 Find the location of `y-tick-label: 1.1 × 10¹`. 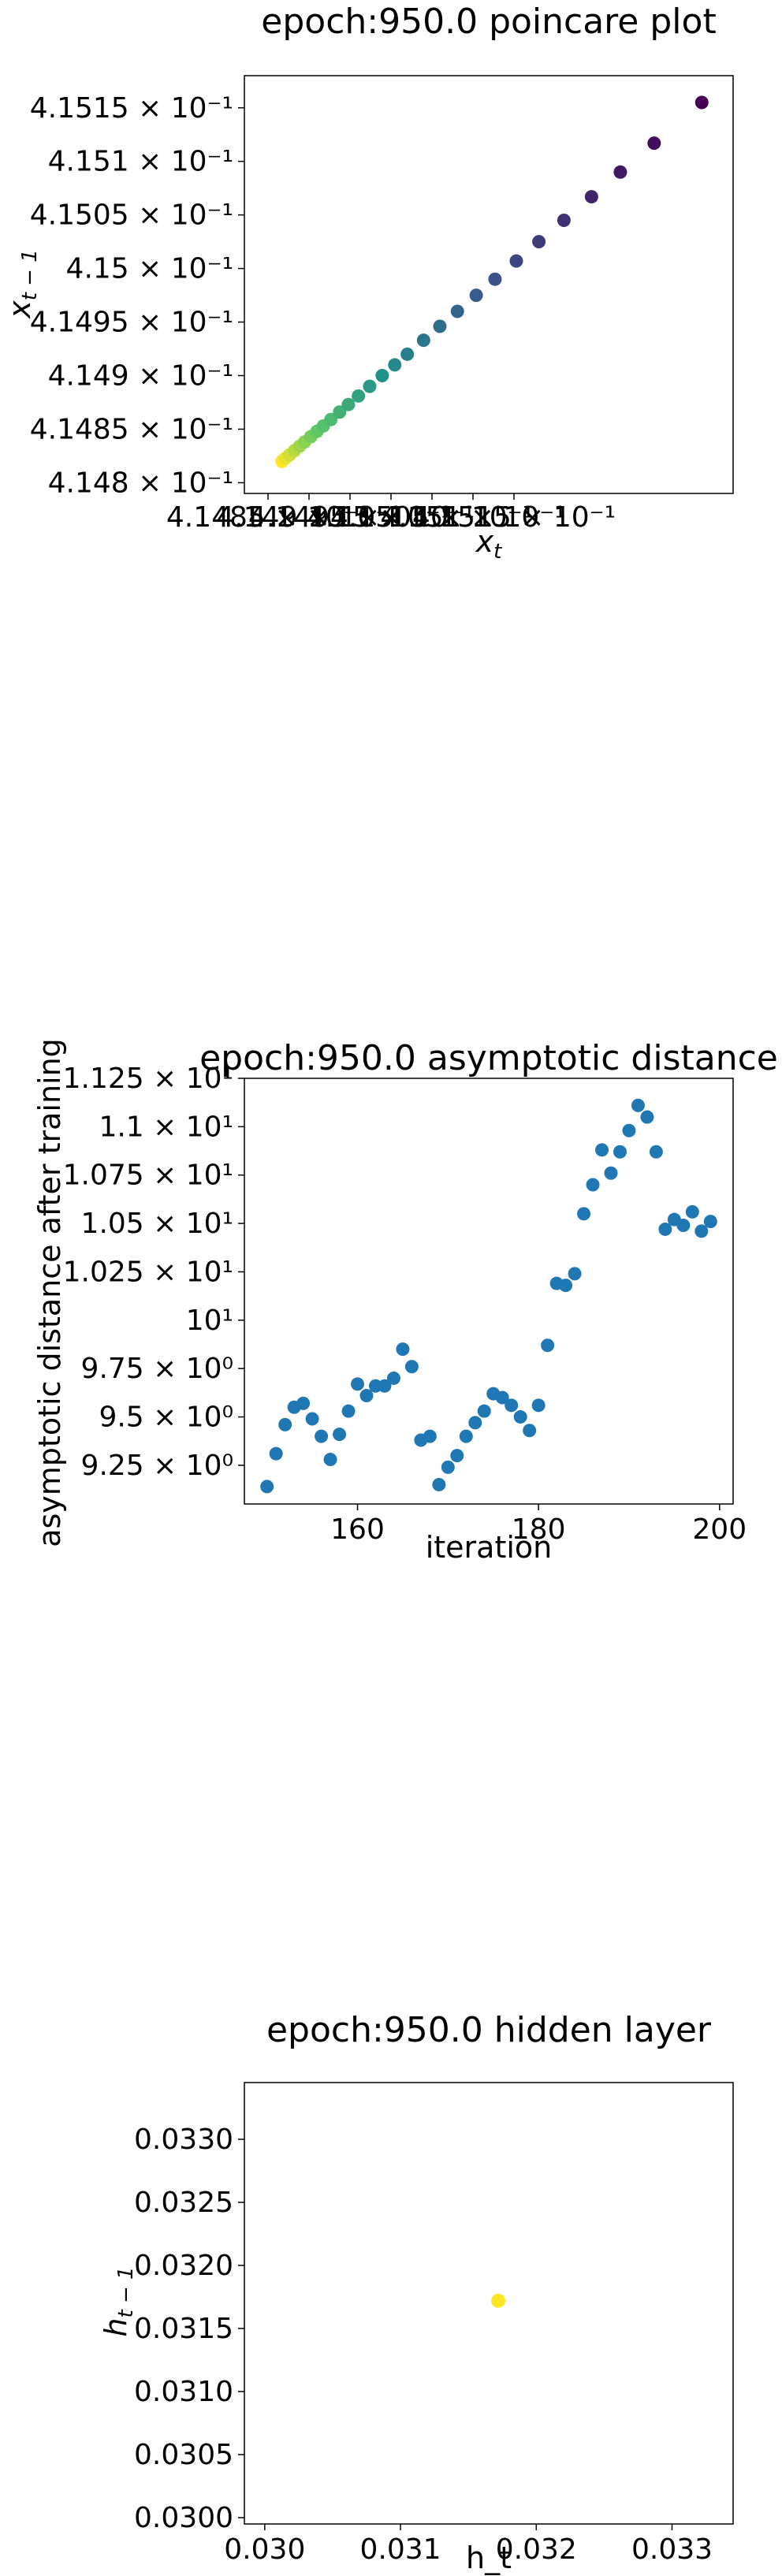

y-tick-label: 1.1 × 10¹ is located at coordinates (166, 1127).